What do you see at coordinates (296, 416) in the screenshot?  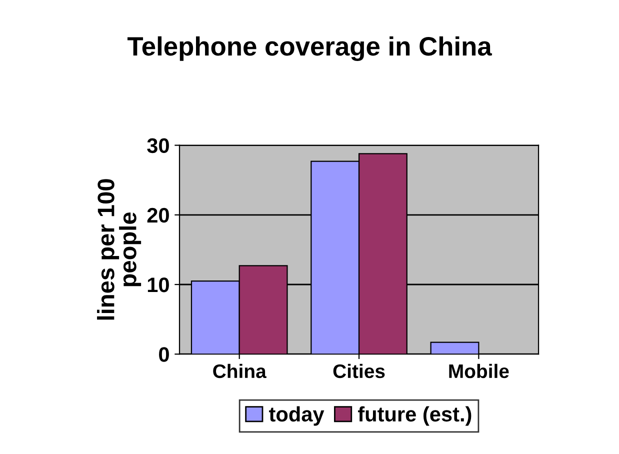 I see `legend-label: today` at bounding box center [296, 416].